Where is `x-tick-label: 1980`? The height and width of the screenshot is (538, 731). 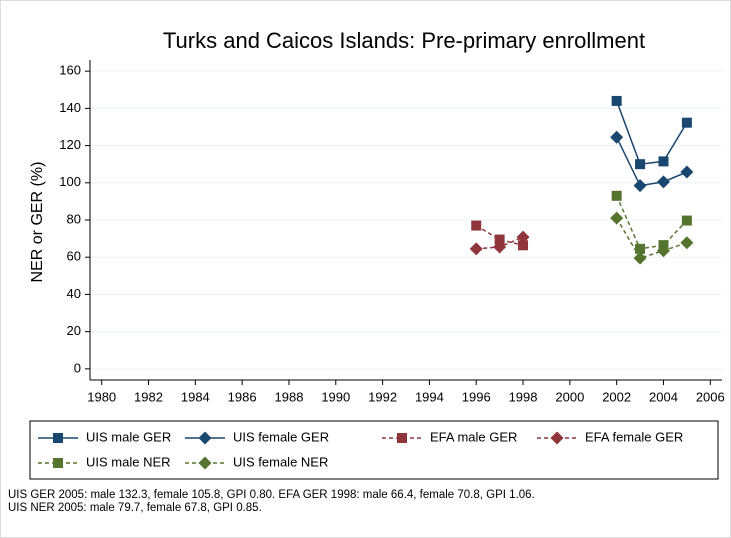 x-tick-label: 1980 is located at coordinates (101, 396).